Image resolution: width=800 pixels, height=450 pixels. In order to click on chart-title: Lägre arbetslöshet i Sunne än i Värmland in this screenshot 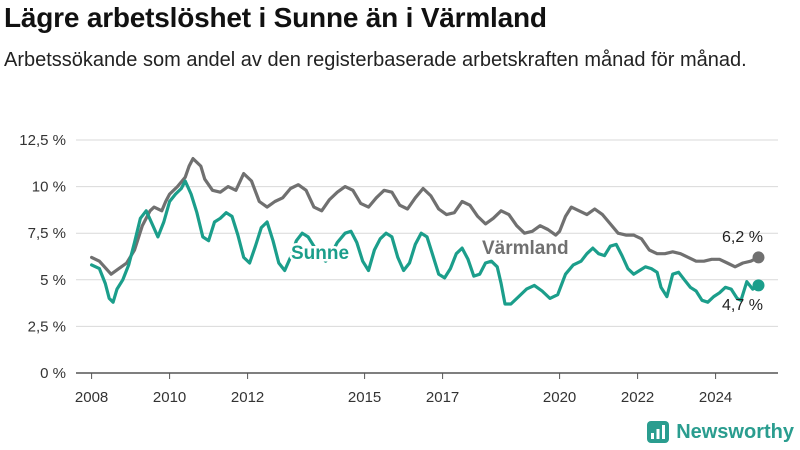, I will do `click(275, 17)`.